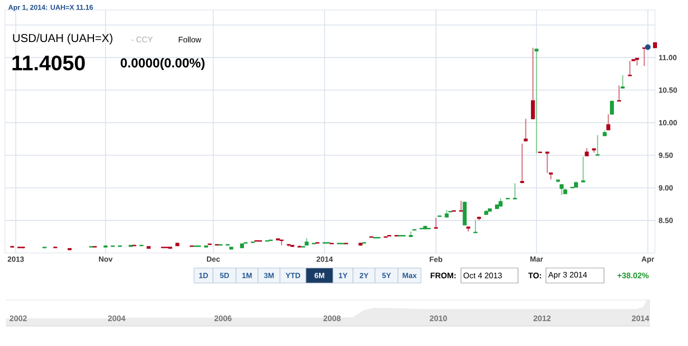  What do you see at coordinates (62, 39) in the screenshot?
I see `text: USD/UAH (UAH=X)` at bounding box center [62, 39].